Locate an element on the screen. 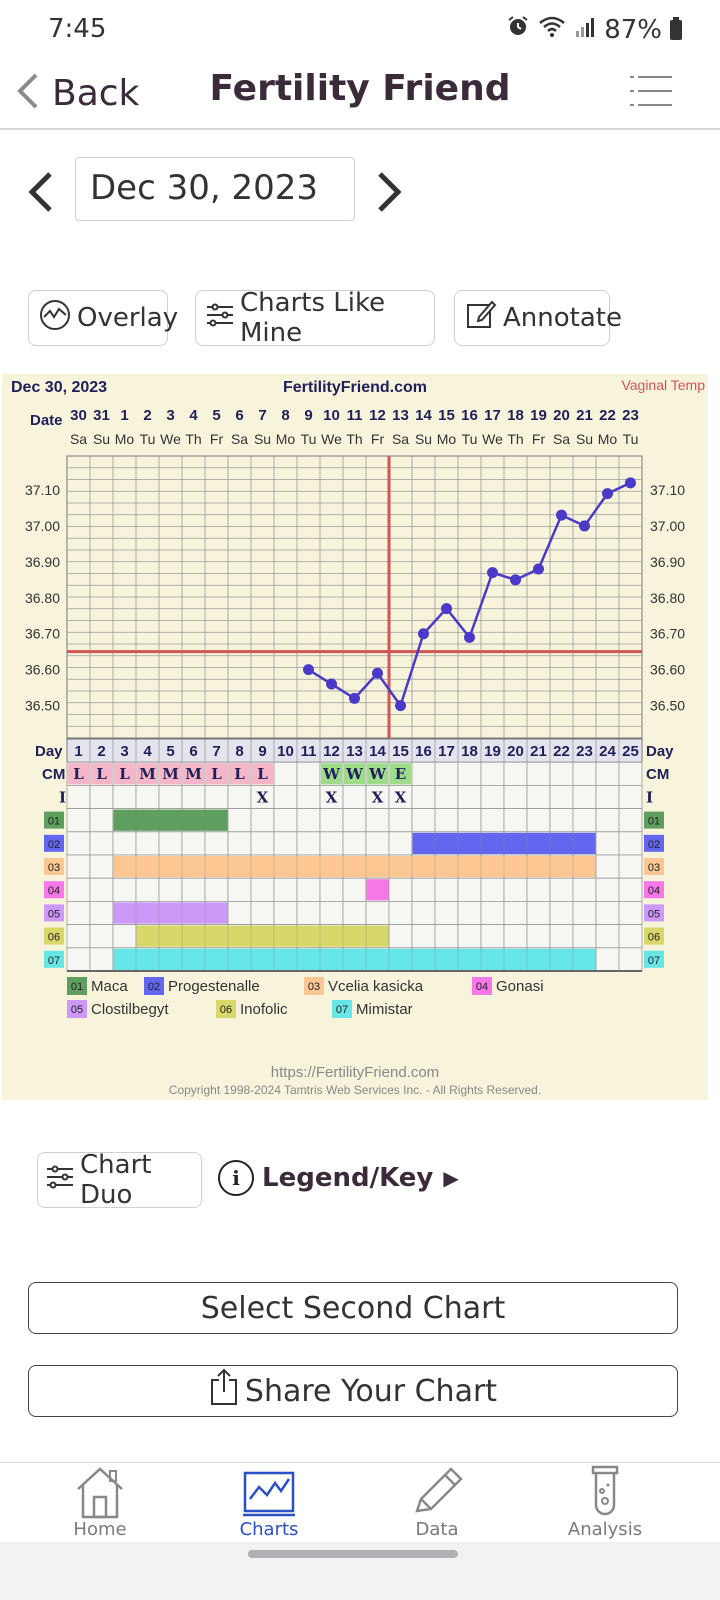 This screenshot has width=720, height=1600. overlay-button: Overlay is located at coordinates (103, 318).